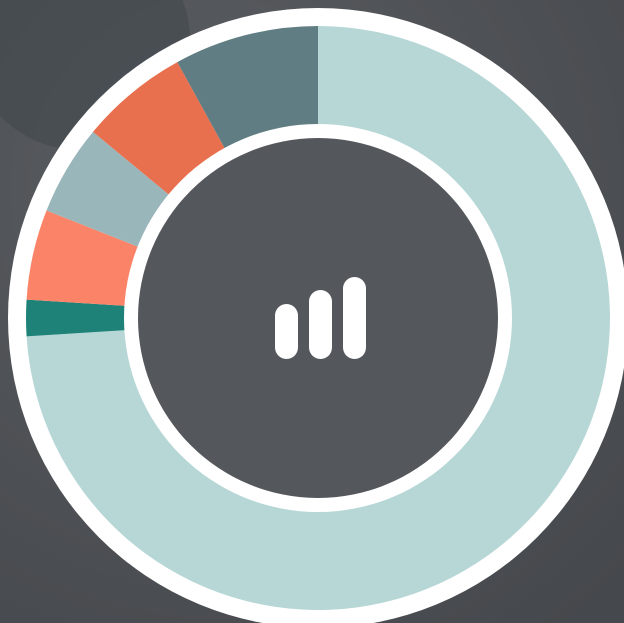 This screenshot has height=623, width=624. I want to click on chart-icon, so click(320, 318).